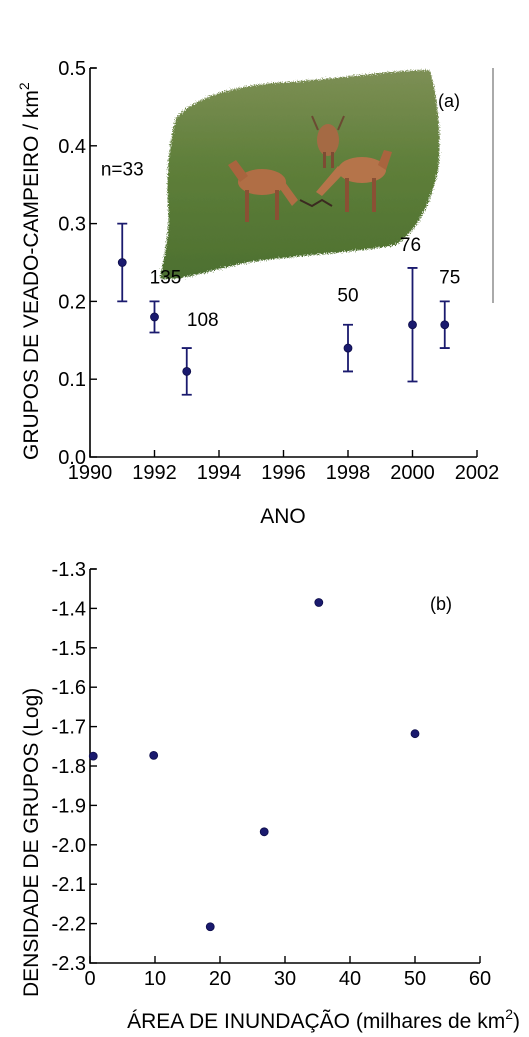 The width and height of the screenshot is (529, 1037). I want to click on svg-text: GRUPOS DE VEADO-CAMPEIRO / km2, so click(29, 271).